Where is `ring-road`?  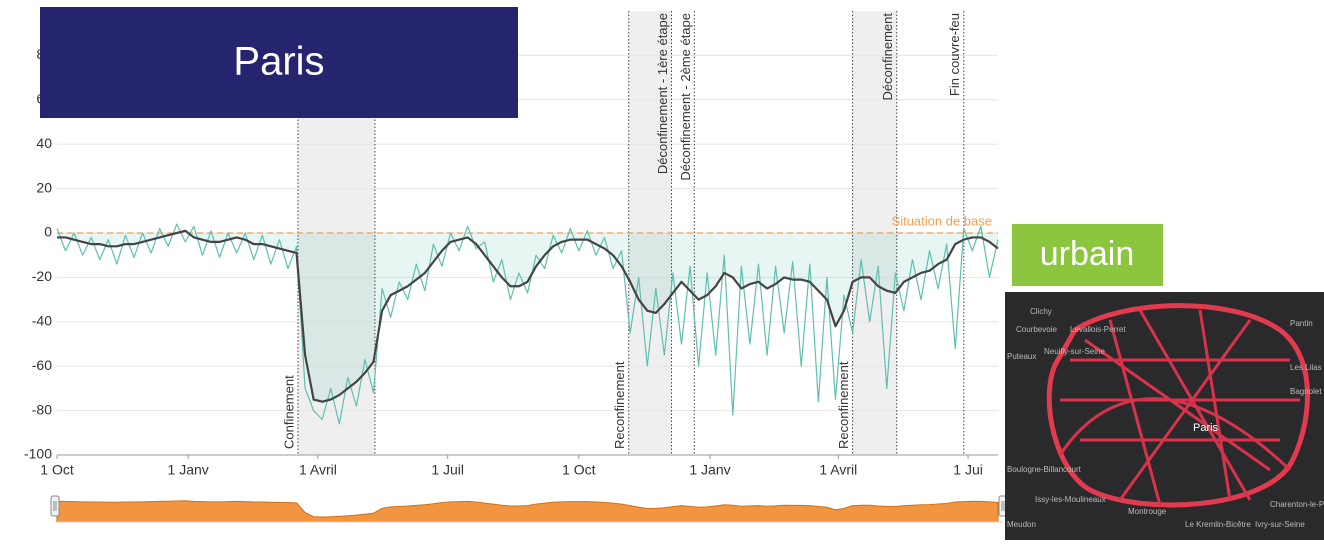
ring-road is located at coordinates (1178, 405).